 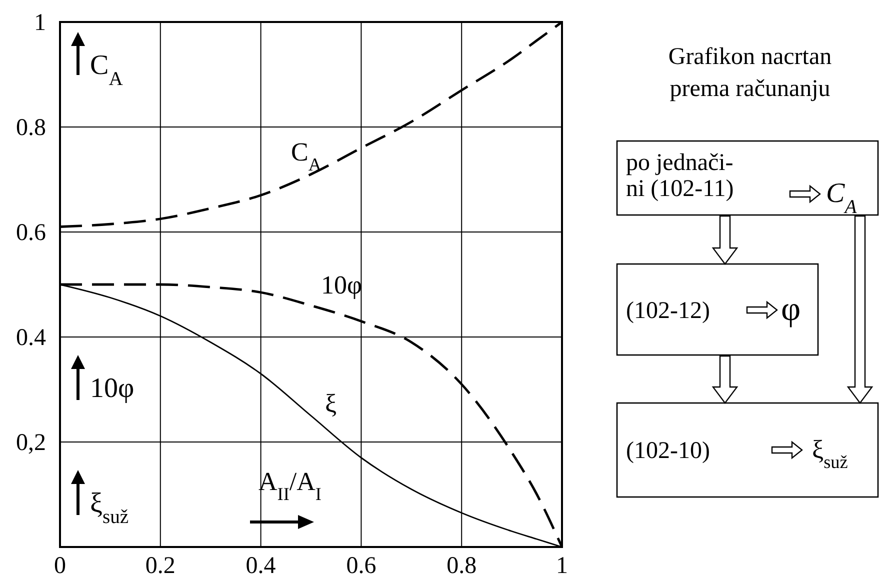 What do you see at coordinates (40, 23) in the screenshot?
I see `y-tick-label: 1` at bounding box center [40, 23].